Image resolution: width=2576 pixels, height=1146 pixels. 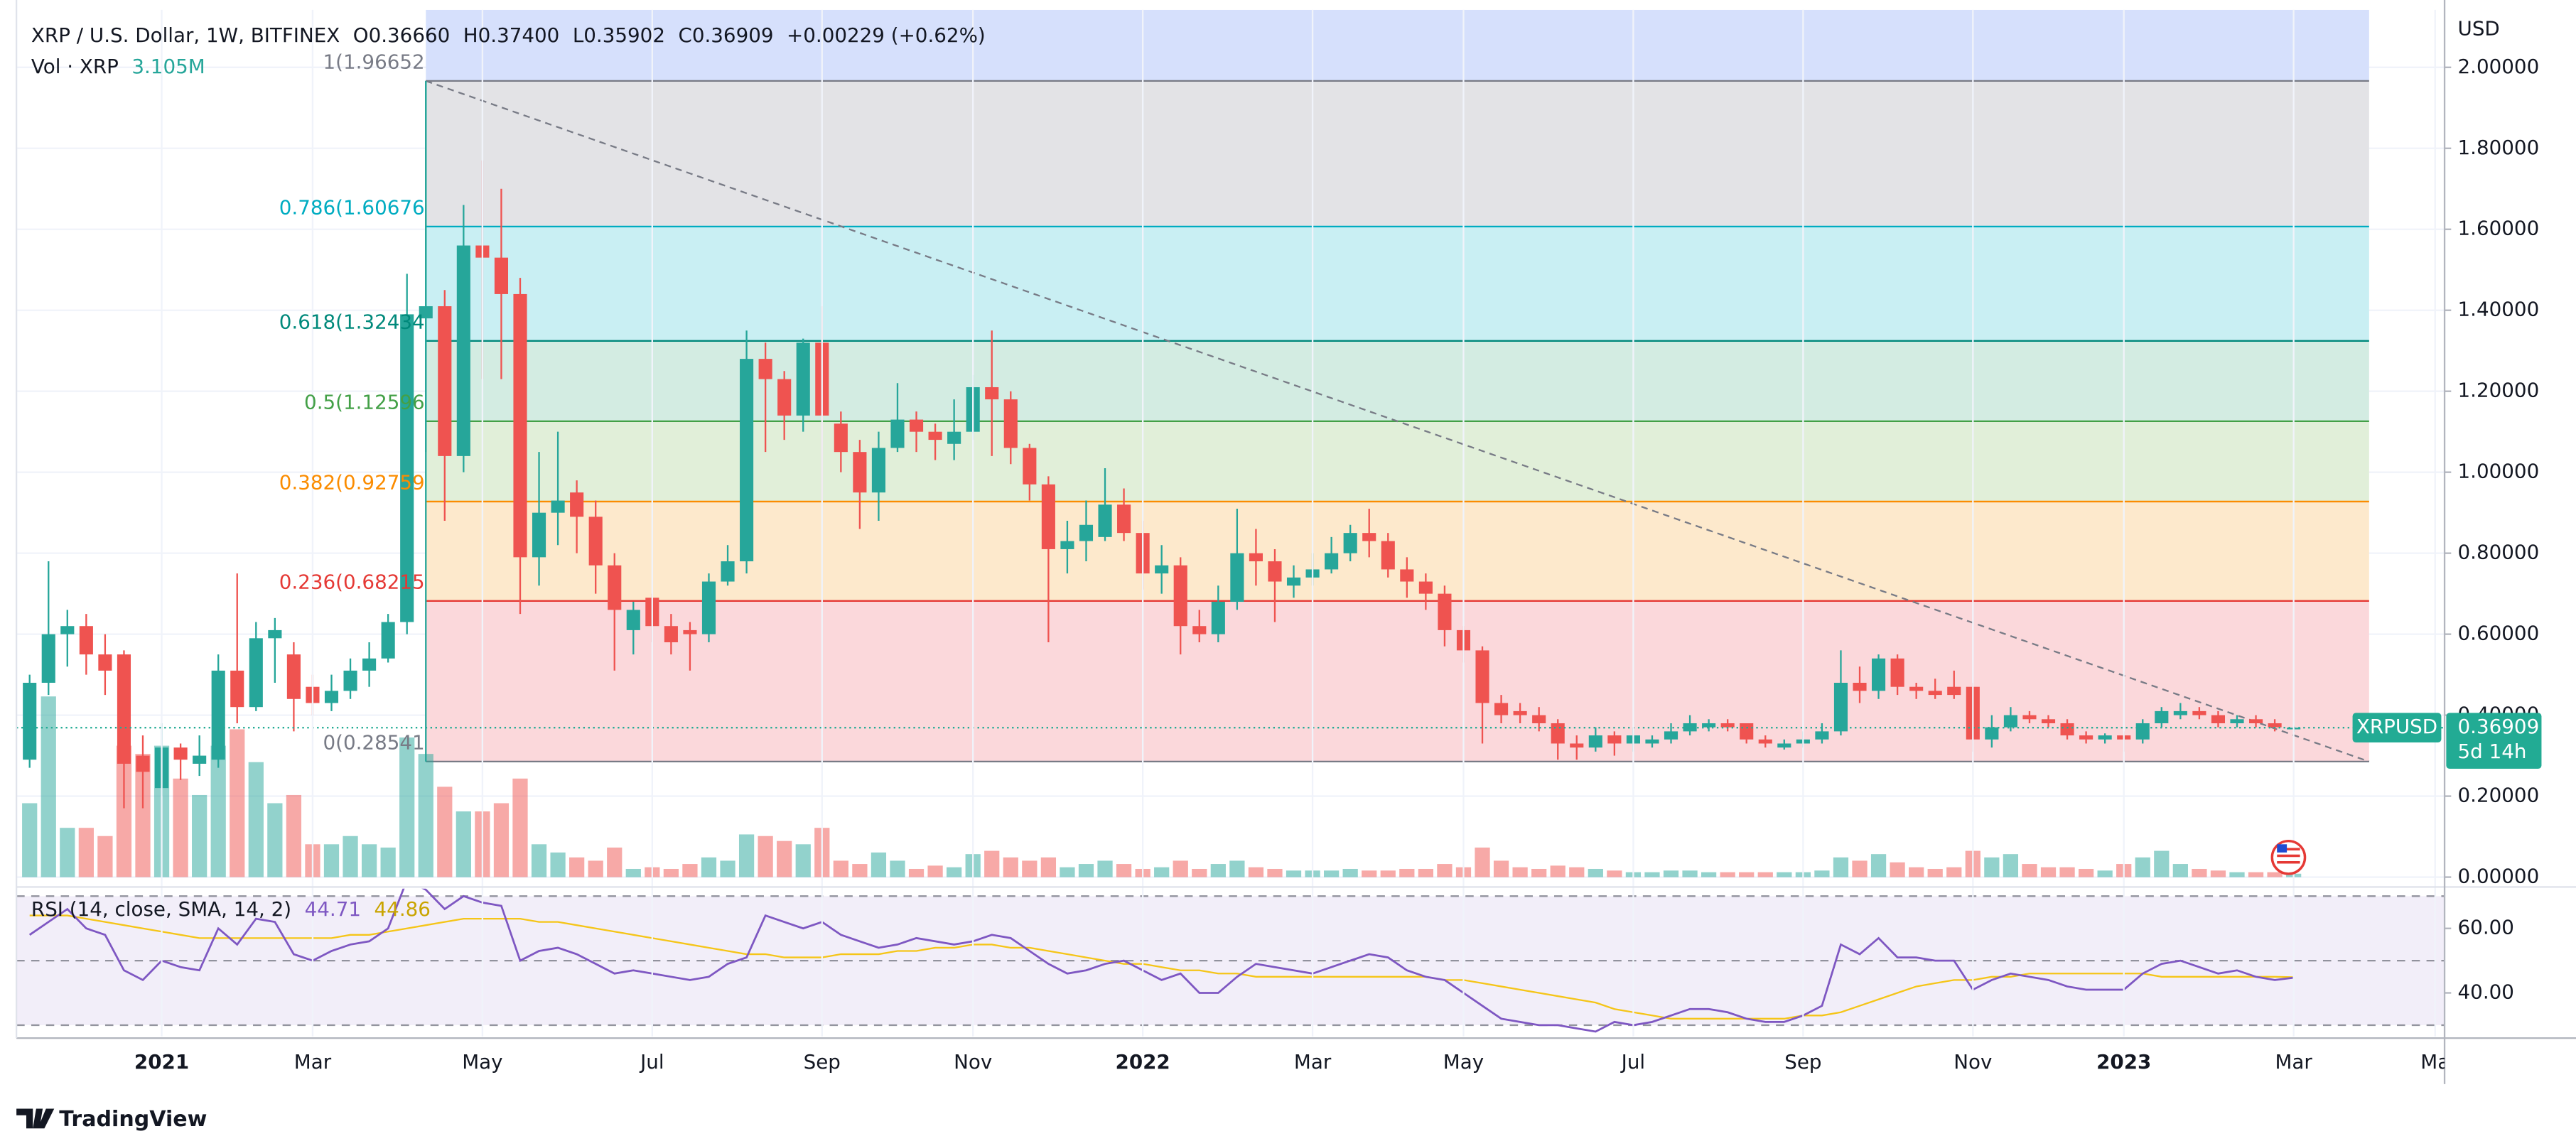 I want to click on y-tick-label: 0.60000, so click(x=2499, y=633).